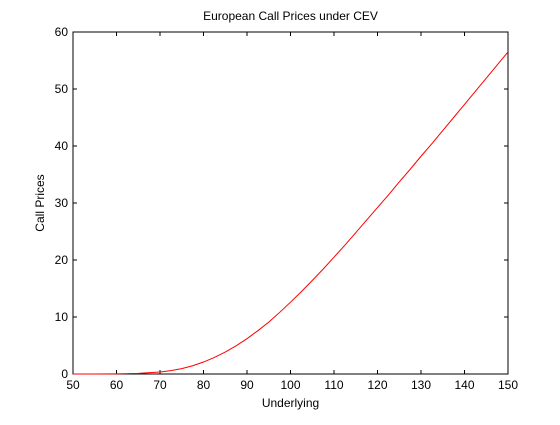 The height and width of the screenshot is (425, 560). I want to click on x-tick-label: 100, so click(290, 385).